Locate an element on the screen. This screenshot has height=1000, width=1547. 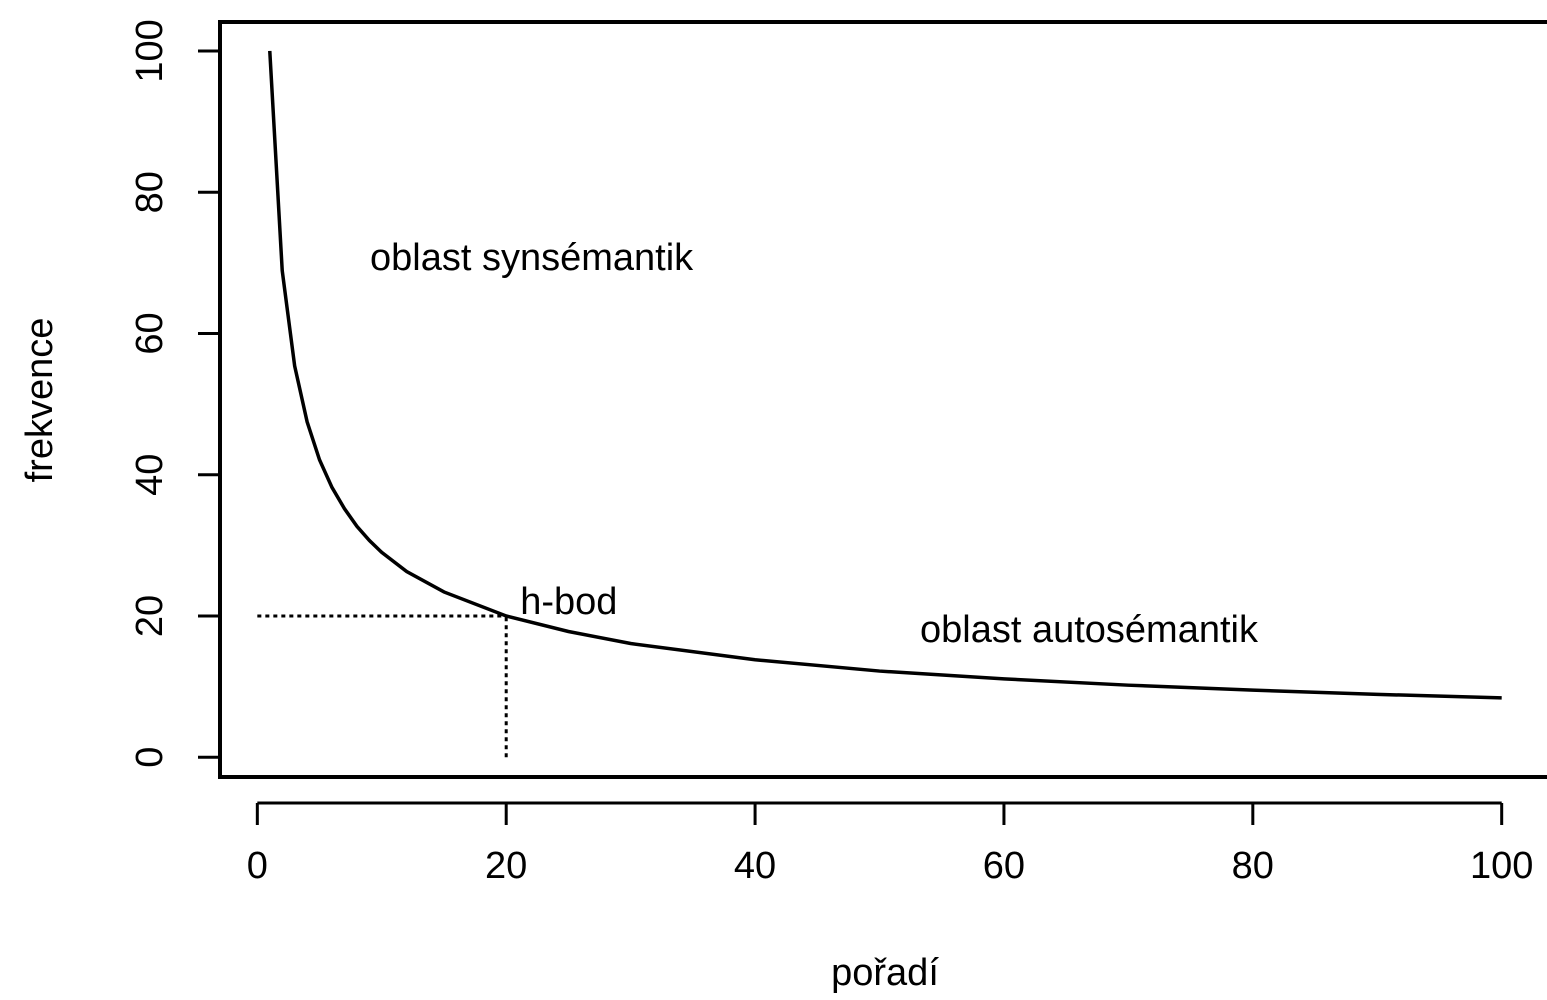
annotation: oblast synsémantik is located at coordinates (532, 258).